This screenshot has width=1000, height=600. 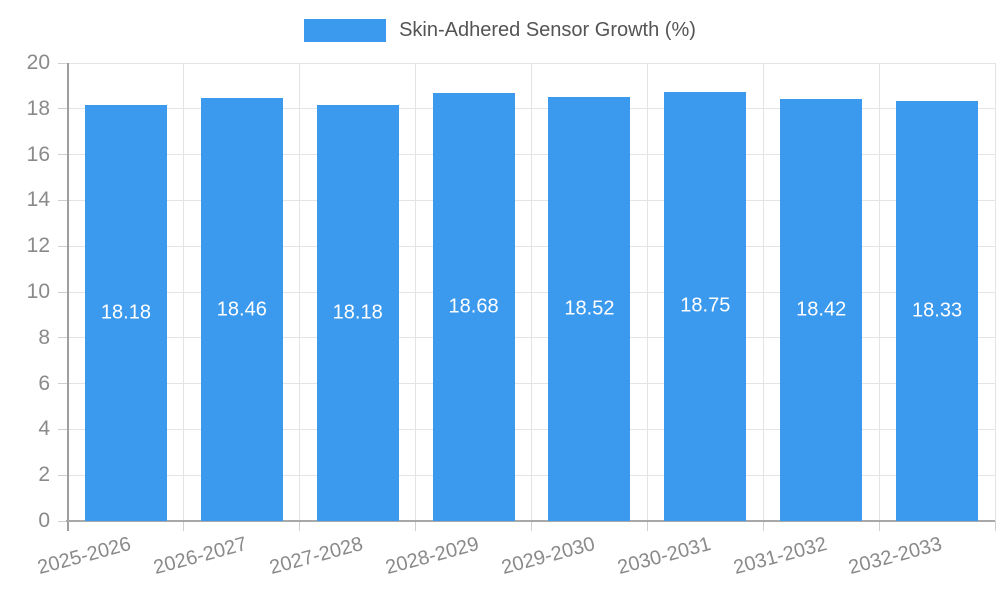 I want to click on bar-value-label: 18.52, so click(x=589, y=308).